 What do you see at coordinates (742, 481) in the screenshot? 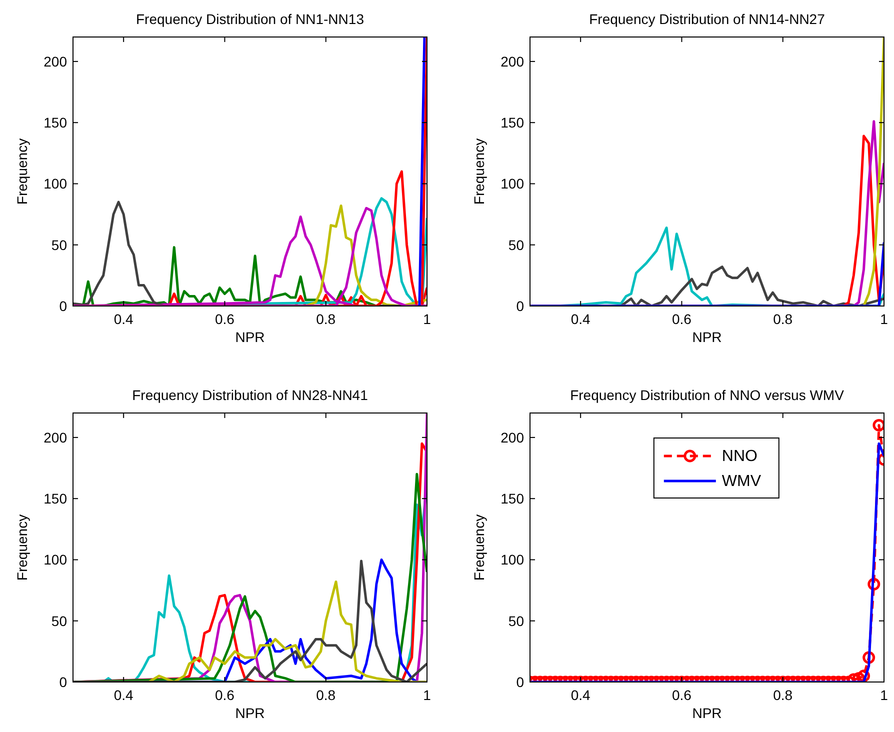
I see `legend-label: WMV` at bounding box center [742, 481].